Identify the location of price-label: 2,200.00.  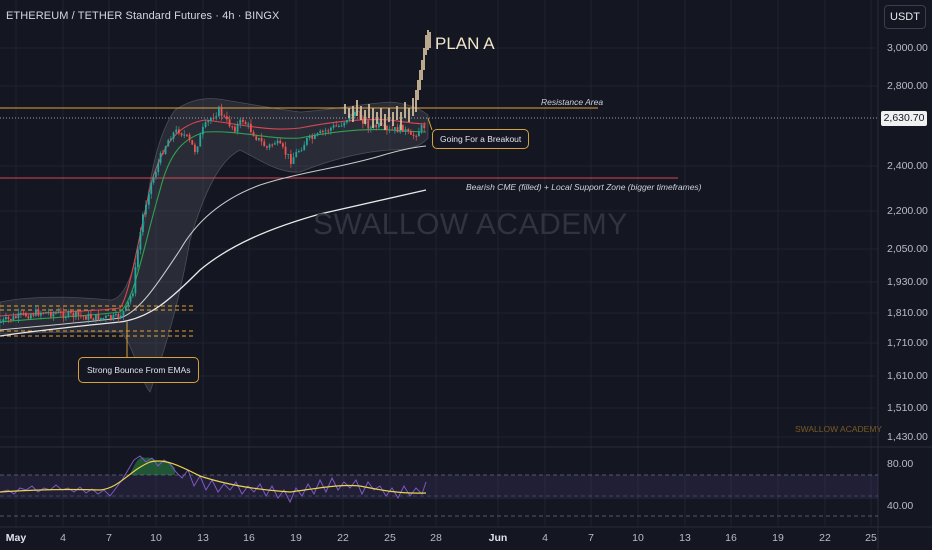
(907, 211).